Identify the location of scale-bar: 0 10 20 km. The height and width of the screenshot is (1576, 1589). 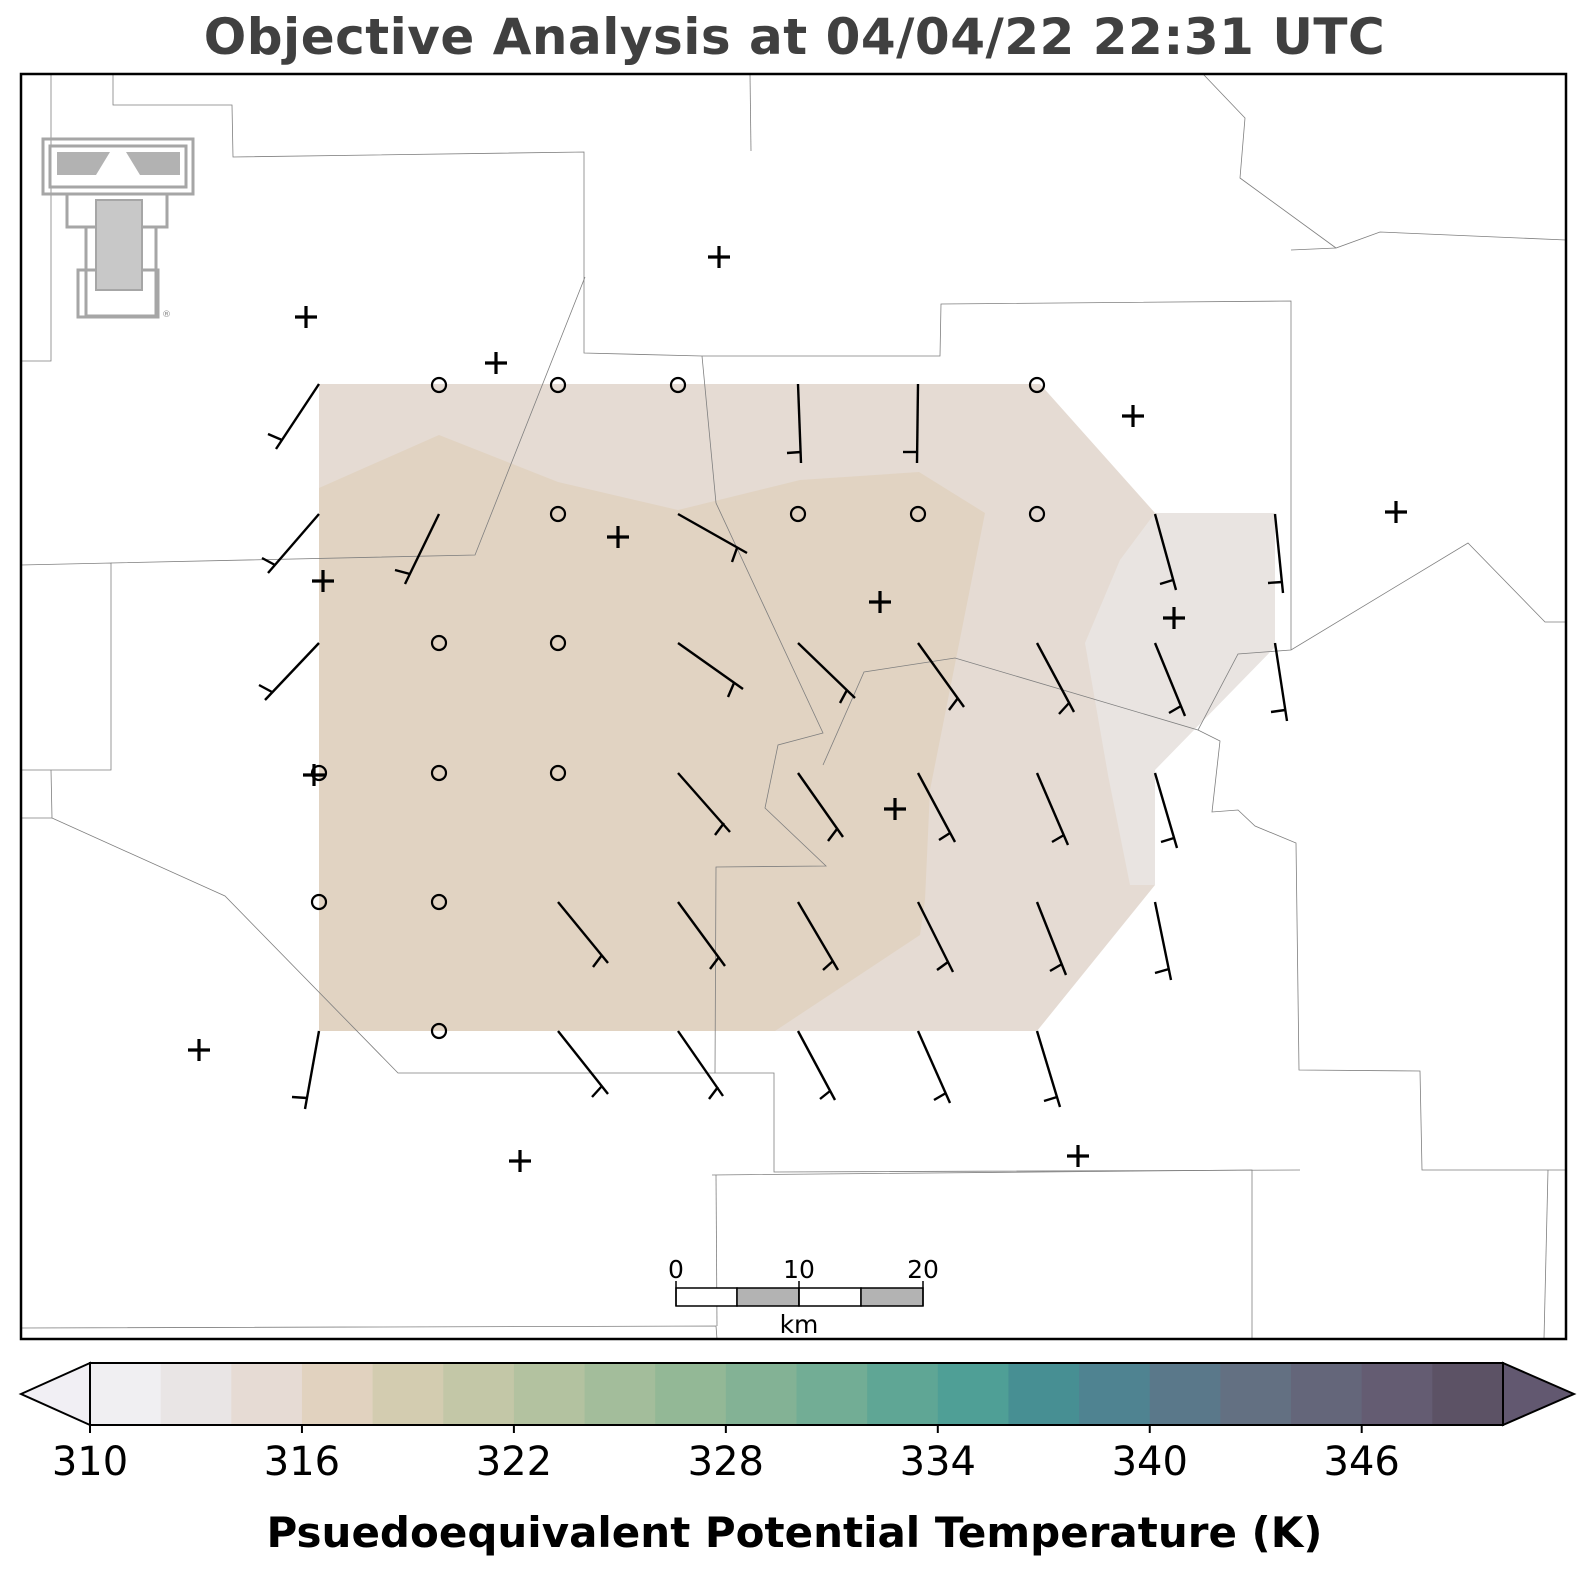
(803, 1297).